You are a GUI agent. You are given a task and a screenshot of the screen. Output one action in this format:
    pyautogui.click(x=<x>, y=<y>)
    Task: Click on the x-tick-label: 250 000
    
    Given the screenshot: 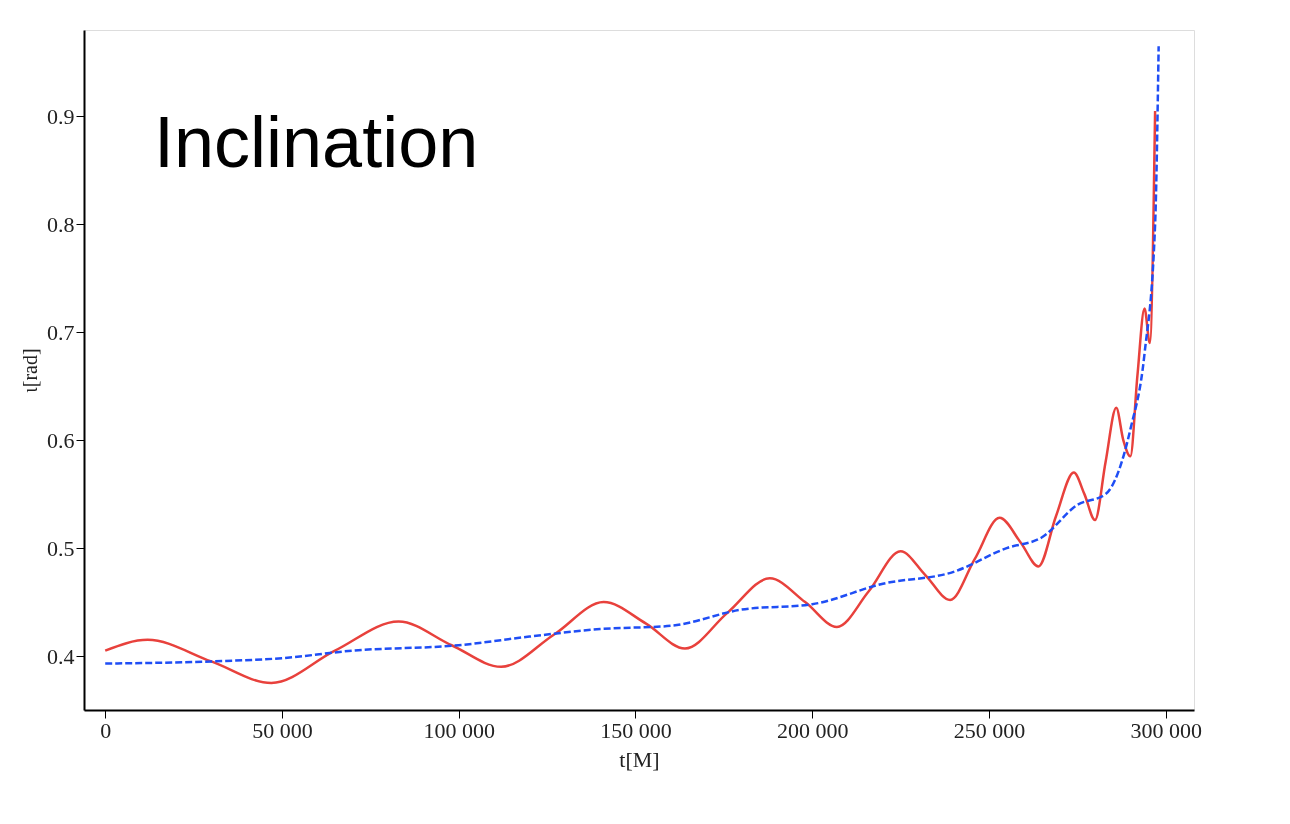 What is the action you would take?
    pyautogui.click(x=989, y=730)
    